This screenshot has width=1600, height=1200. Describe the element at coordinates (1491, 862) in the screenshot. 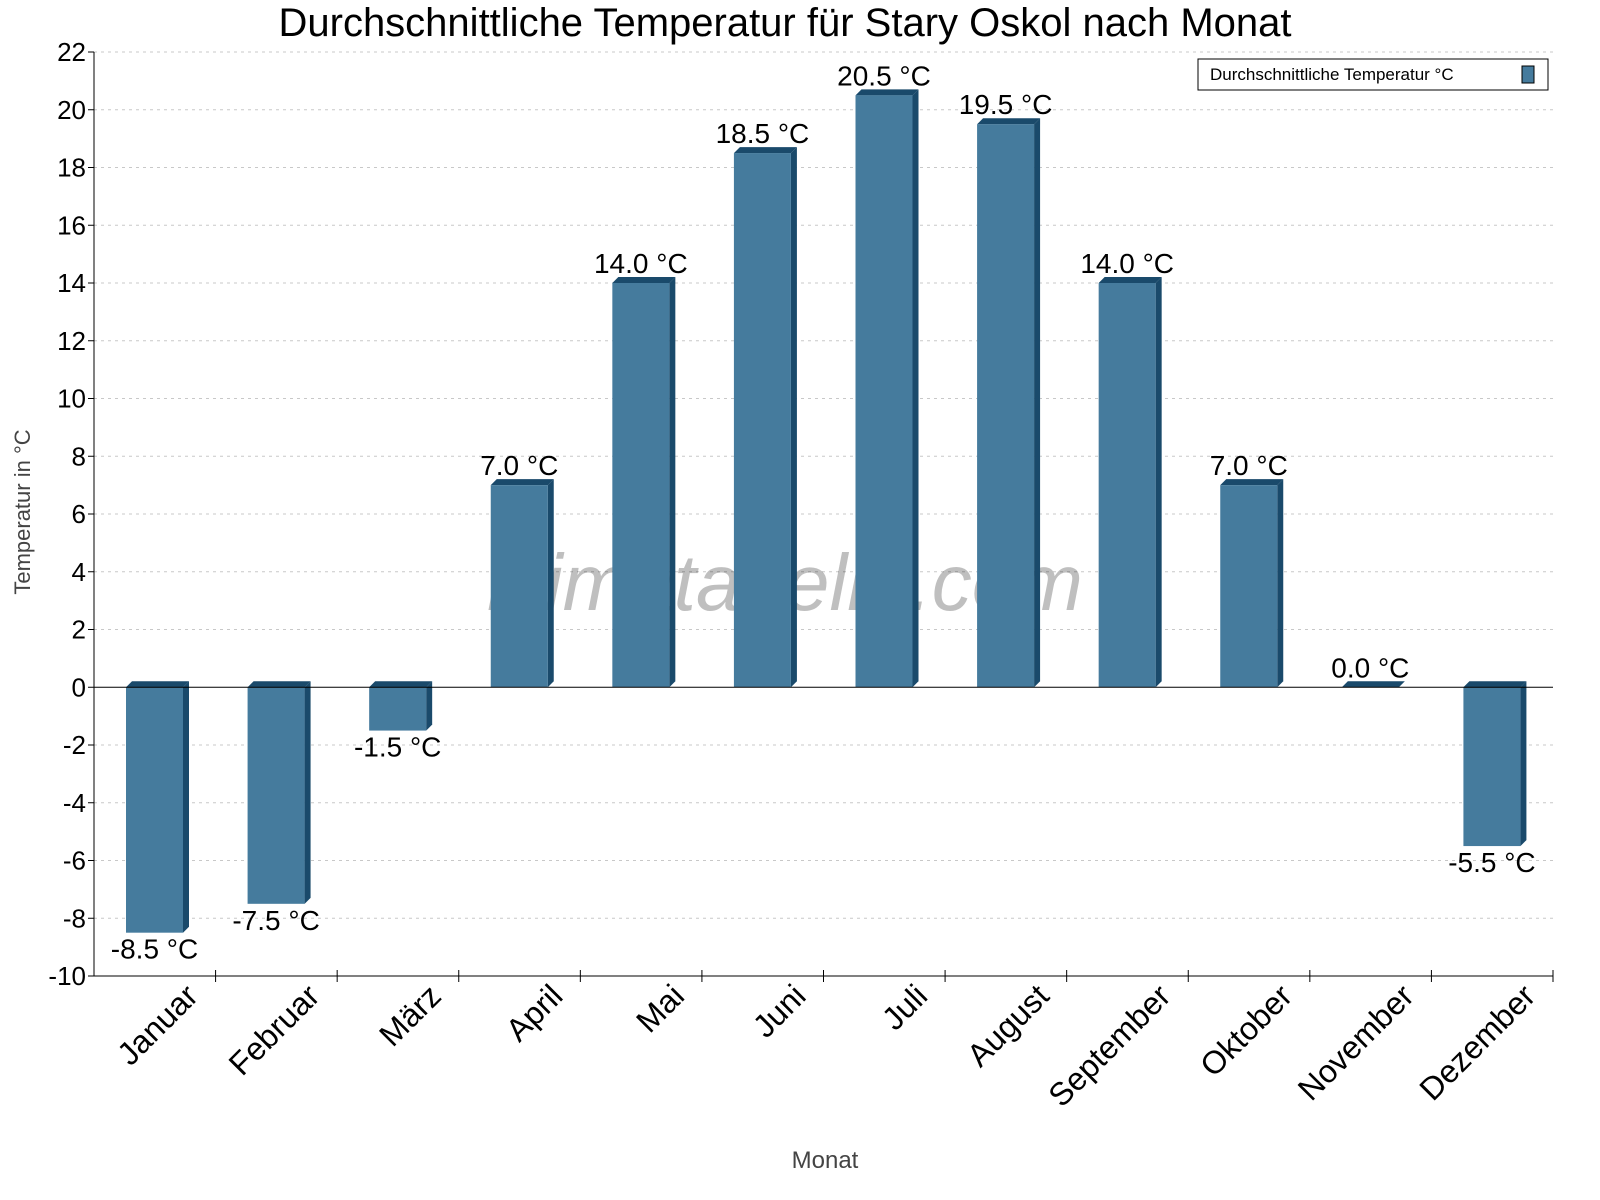

I see `data-label: -5.5 °C` at that location.